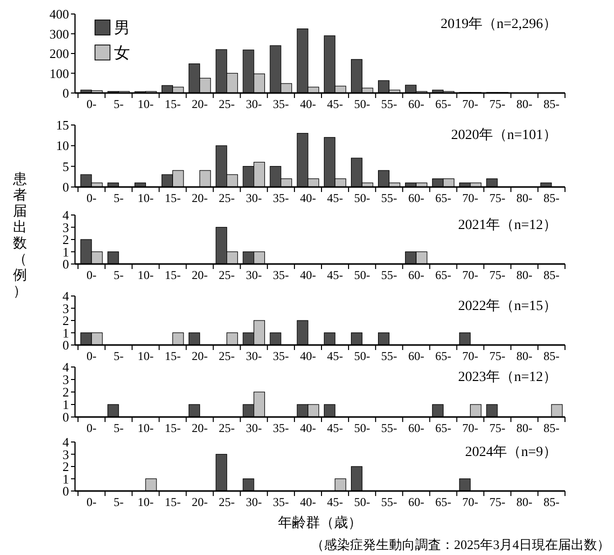 The image size is (614, 555). Describe the element at coordinates (62, 125) in the screenshot. I see `y-tick-label: 15` at that location.